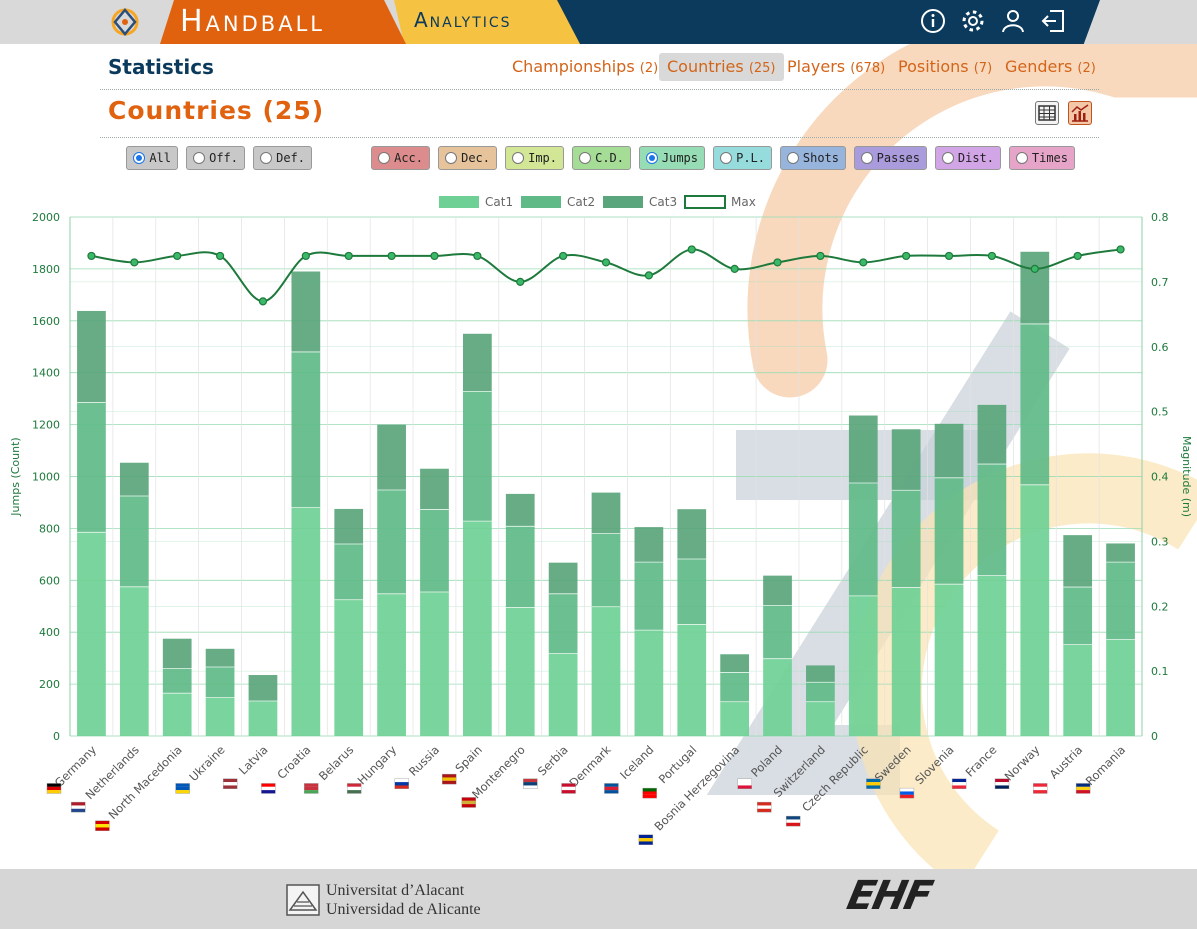 This screenshot has width=1197, height=929. Describe the element at coordinates (1013, 21) in the screenshot. I see `user-icon` at that location.